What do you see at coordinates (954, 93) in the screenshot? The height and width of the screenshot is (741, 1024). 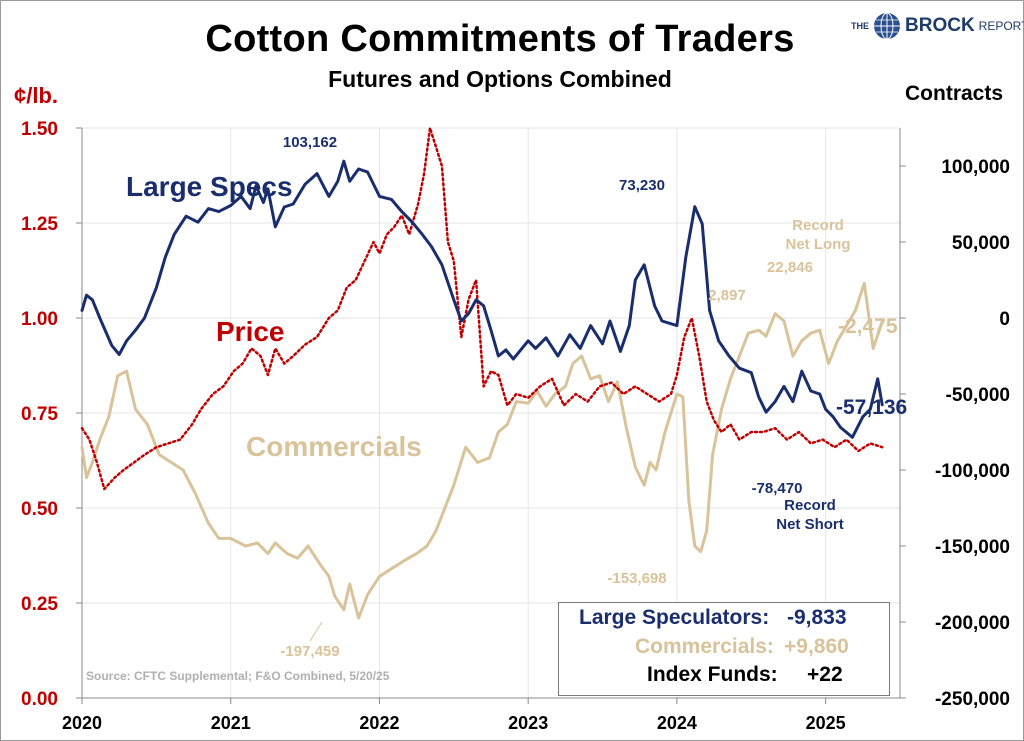 I see `right-axis-unit: Contracts` at bounding box center [954, 93].